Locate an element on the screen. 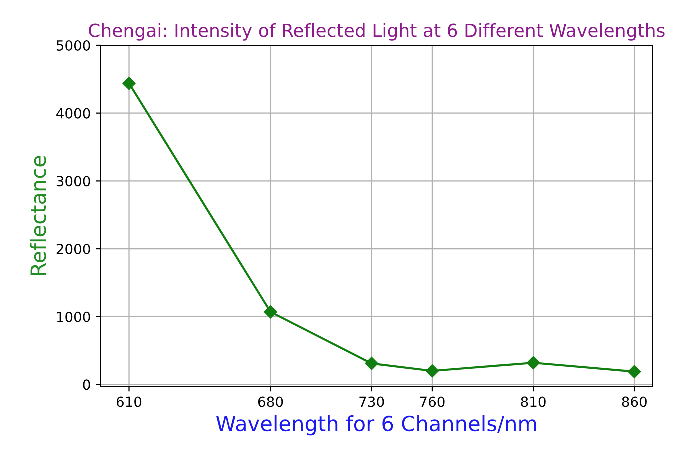 Image resolution: width=673 pixels, height=455 pixels. x-tick-label: 810 is located at coordinates (533, 402).